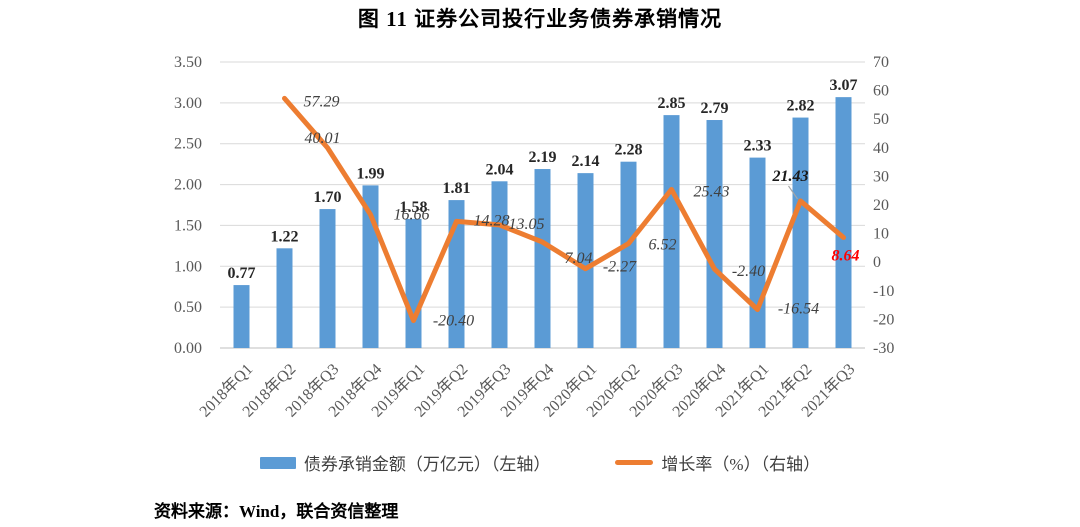 This screenshot has height=527, width=1080. Describe the element at coordinates (188, 266) in the screenshot. I see `left-axis-tick: 1.00` at that location.